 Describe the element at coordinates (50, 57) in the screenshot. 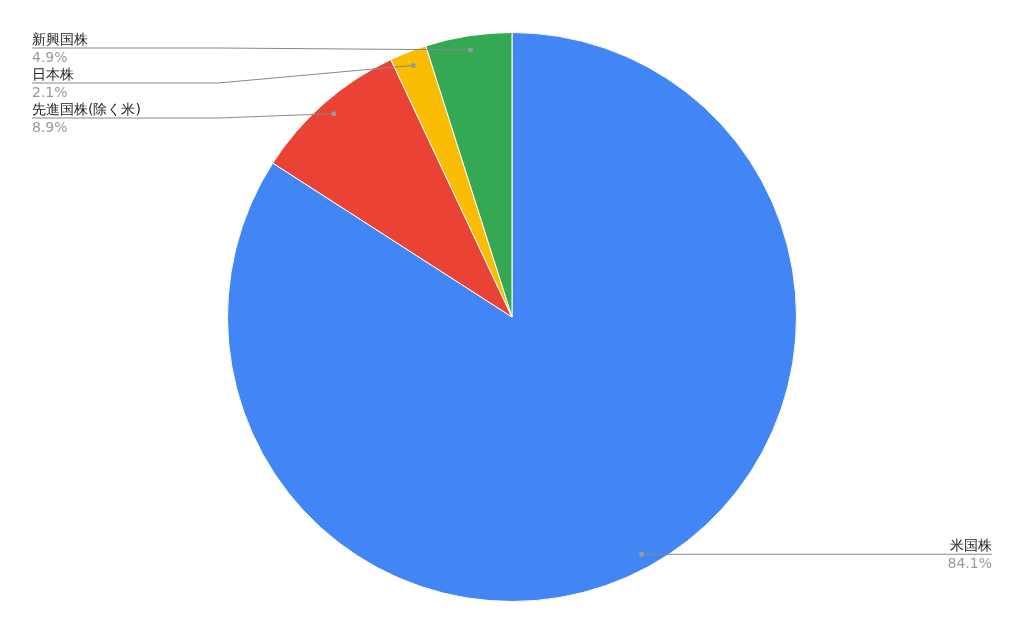

I see `data-label: 4.9%` at that location.